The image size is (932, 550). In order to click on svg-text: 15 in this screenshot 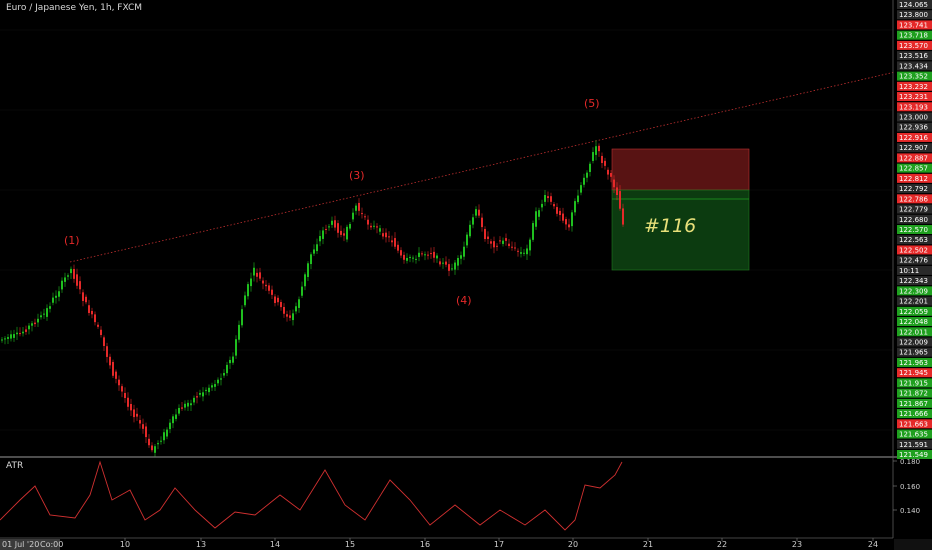, I will do `click(350, 544)`.